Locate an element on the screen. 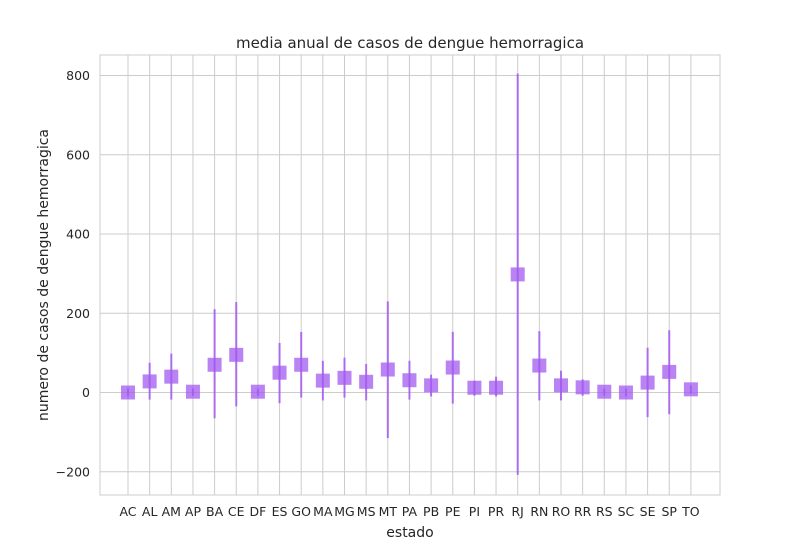 The width and height of the screenshot is (800, 550). x-tick-label: DF is located at coordinates (257, 511).